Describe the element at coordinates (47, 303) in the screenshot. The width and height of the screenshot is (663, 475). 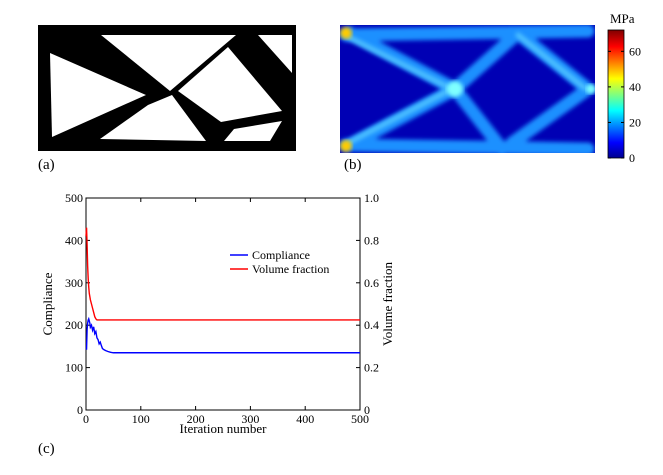
I see `y-axis-label: Compliance` at that location.